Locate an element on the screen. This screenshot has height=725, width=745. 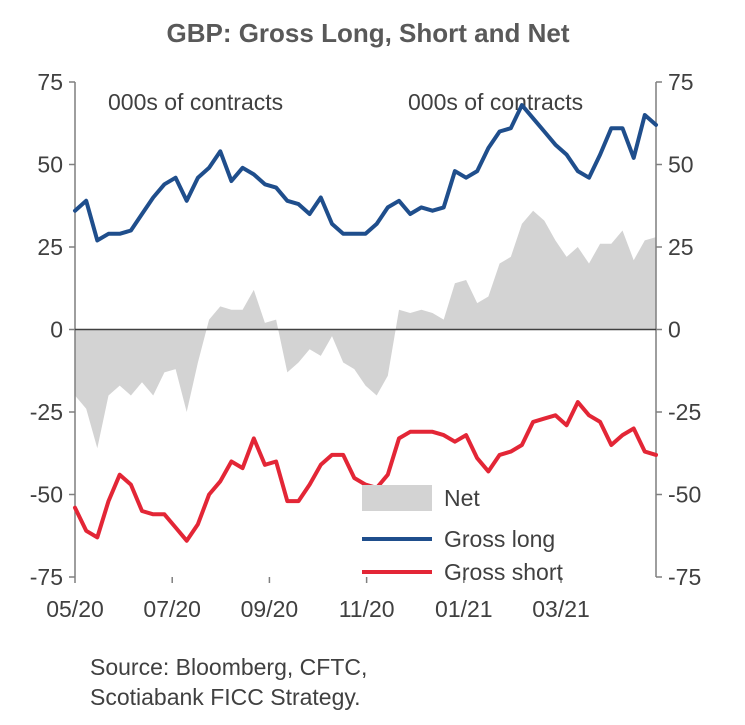
left-y-tick-label: 75 is located at coordinates (50, 82).